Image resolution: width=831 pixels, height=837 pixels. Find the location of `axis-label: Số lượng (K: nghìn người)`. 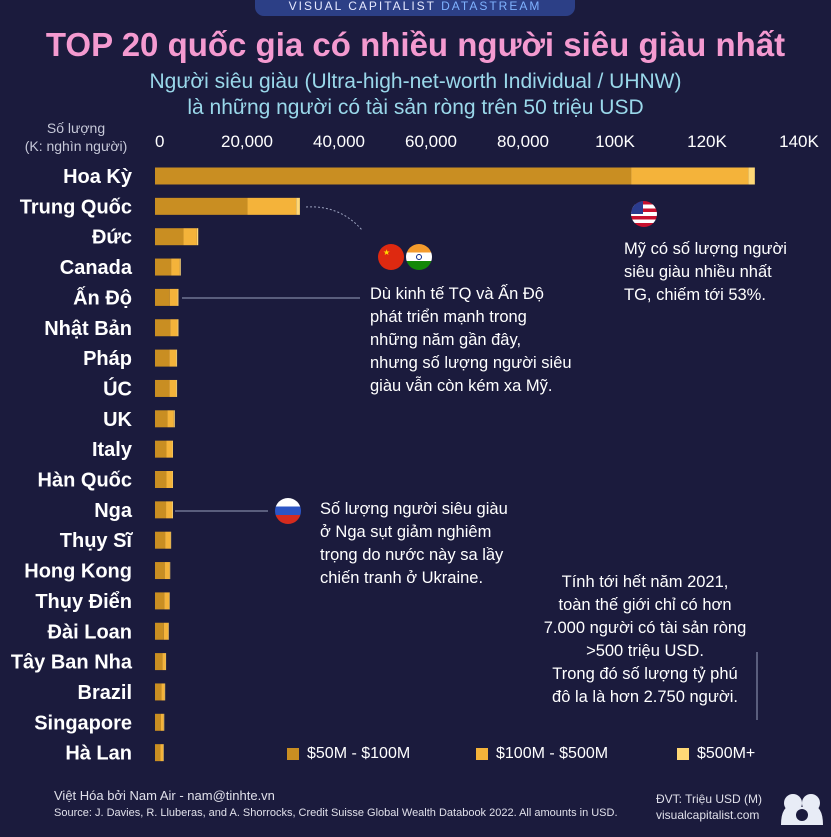

axis-label: Số lượng (K: nghìn người) is located at coordinates (76, 137).